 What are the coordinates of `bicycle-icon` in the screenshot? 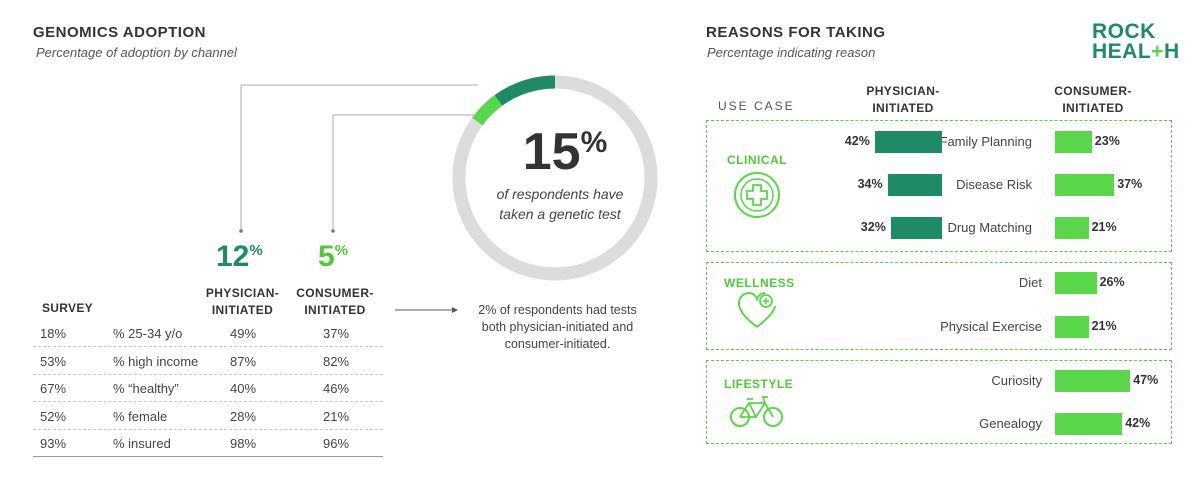 It's located at (756, 411).